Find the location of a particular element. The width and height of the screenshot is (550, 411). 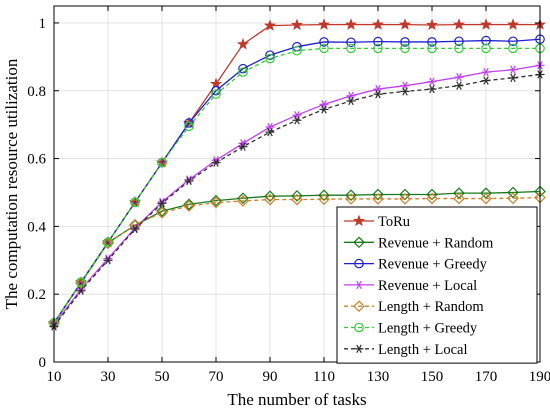

x-tick-label: 10 is located at coordinates (54, 377).